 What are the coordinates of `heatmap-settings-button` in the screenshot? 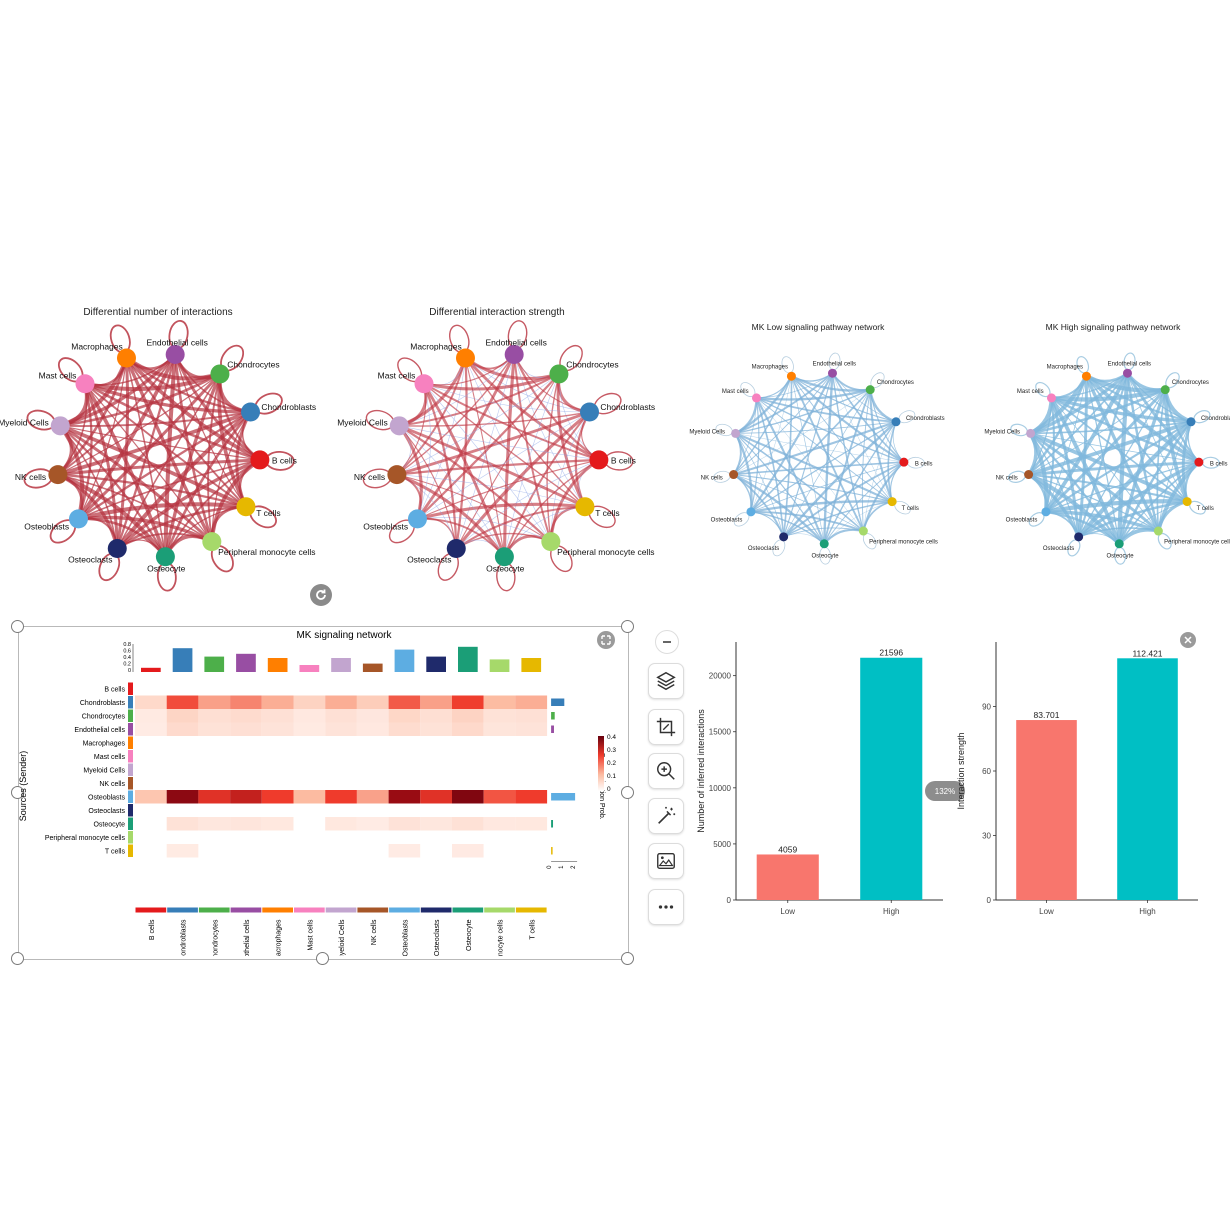 It's located at (606, 640).